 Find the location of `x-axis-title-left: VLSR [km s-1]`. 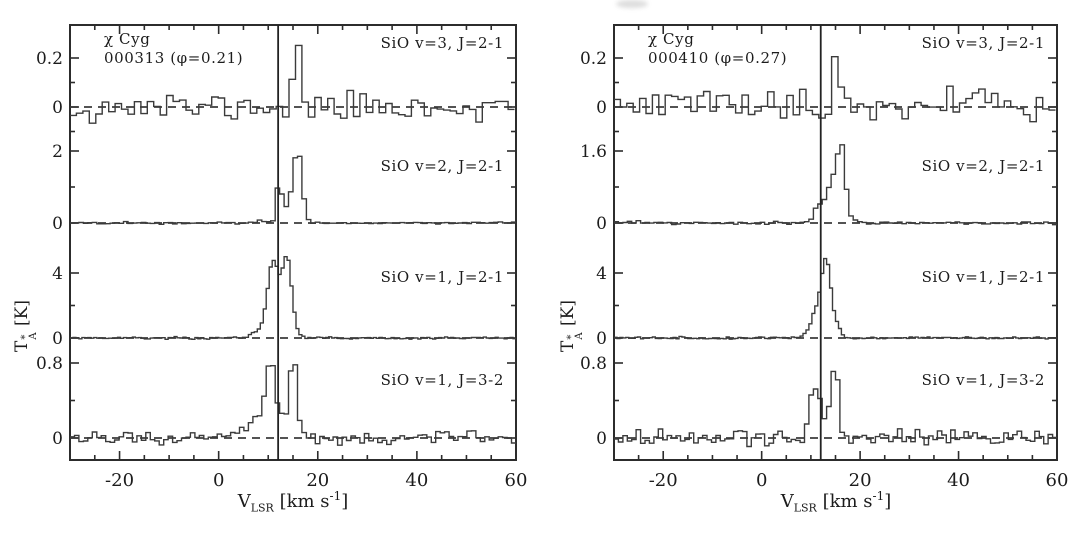

x-axis-title-left: VLSR [km s-1] is located at coordinates (293, 502).